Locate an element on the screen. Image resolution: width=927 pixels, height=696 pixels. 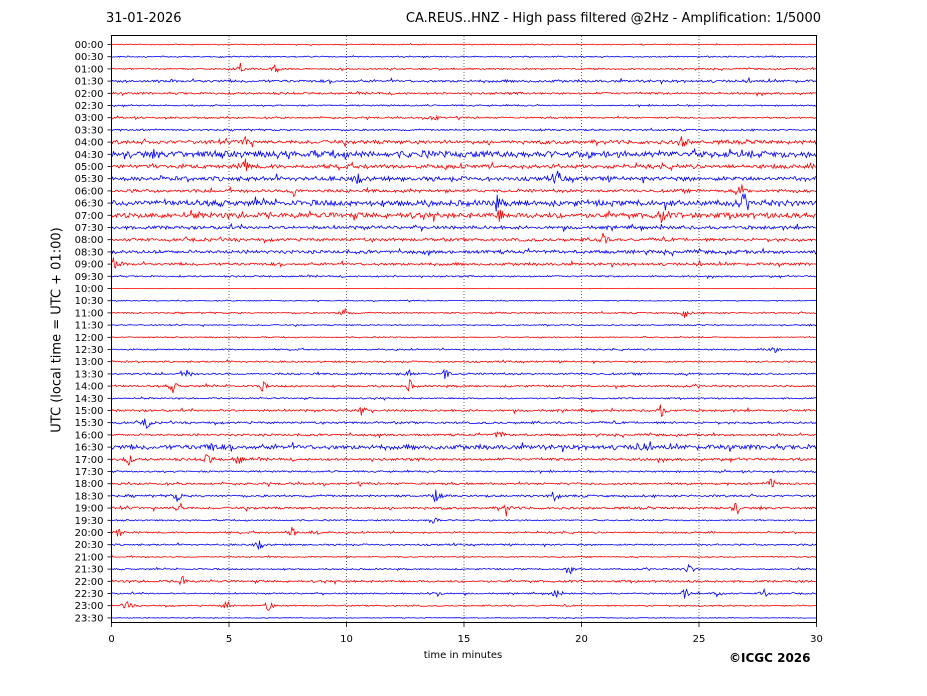
y-tick-label: 06:30 is located at coordinates (89, 204).